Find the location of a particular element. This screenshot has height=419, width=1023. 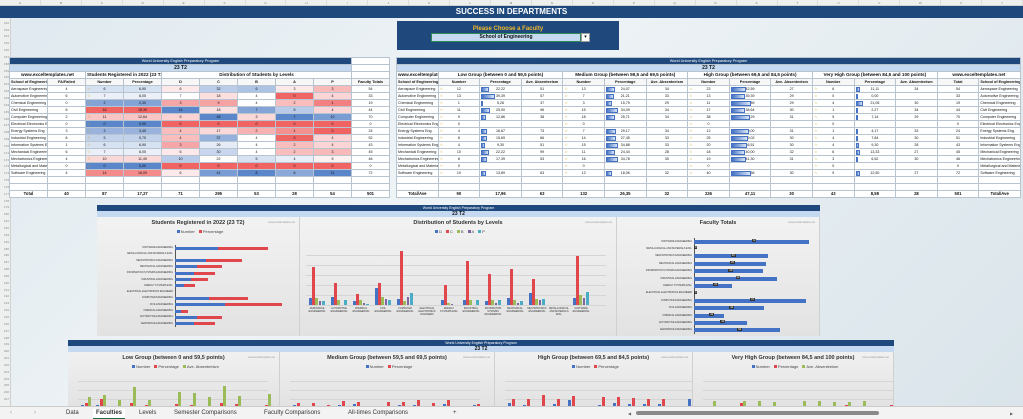

row-number: 177 is located at coordinates (6, 193).